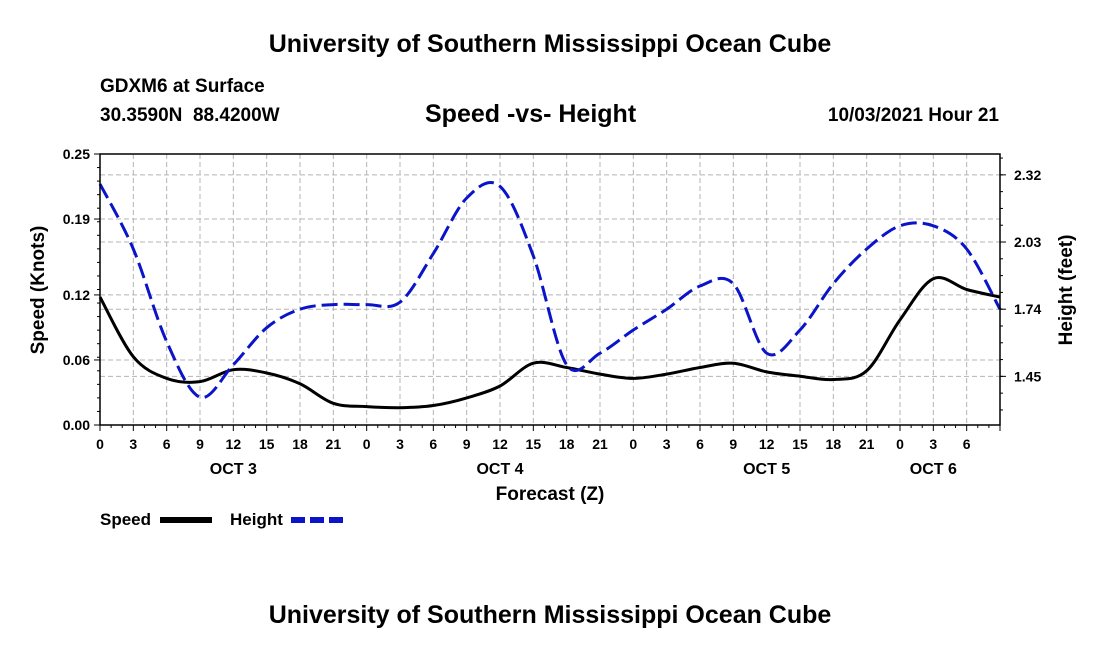 Image resolution: width=1100 pixels, height=650 pixels. I want to click on y-right-tick-label: 1.74, so click(1027, 309).